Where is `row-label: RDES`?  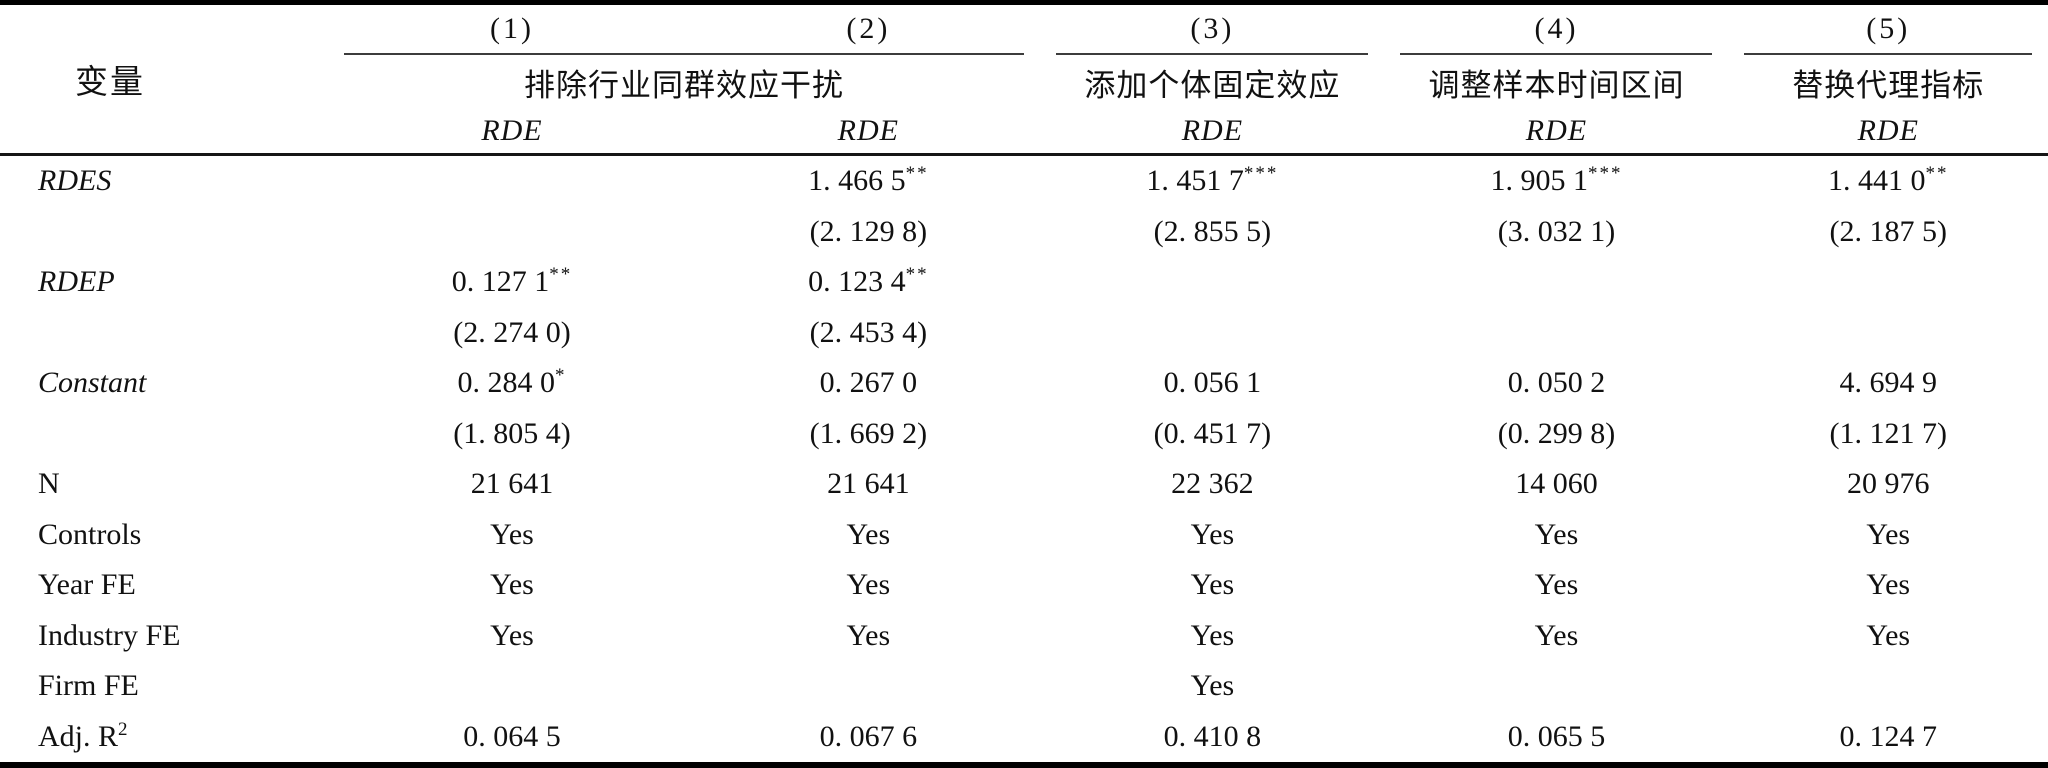
row-label: RDES is located at coordinates (75, 181).